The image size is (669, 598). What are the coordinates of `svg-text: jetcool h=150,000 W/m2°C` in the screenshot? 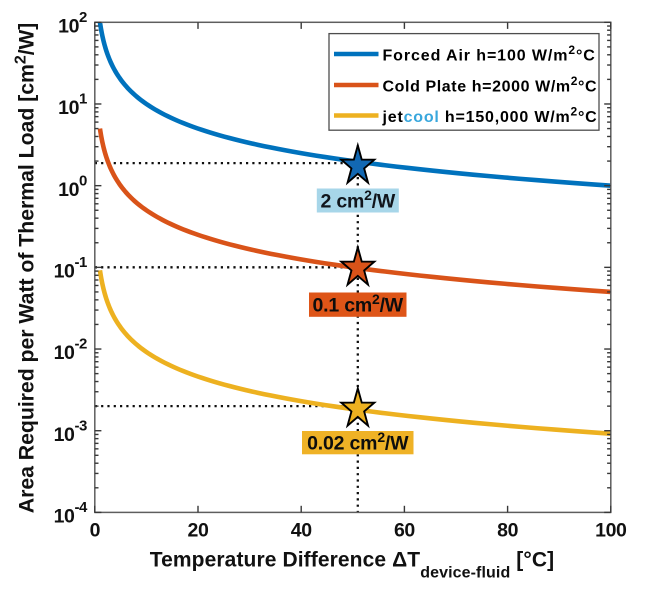 It's located at (490, 115).